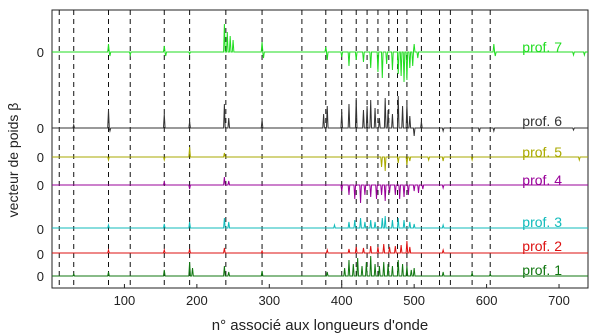  Describe the element at coordinates (320, 325) in the screenshot. I see `x-axis-label: n° associé aux longueurs d'onde` at that location.